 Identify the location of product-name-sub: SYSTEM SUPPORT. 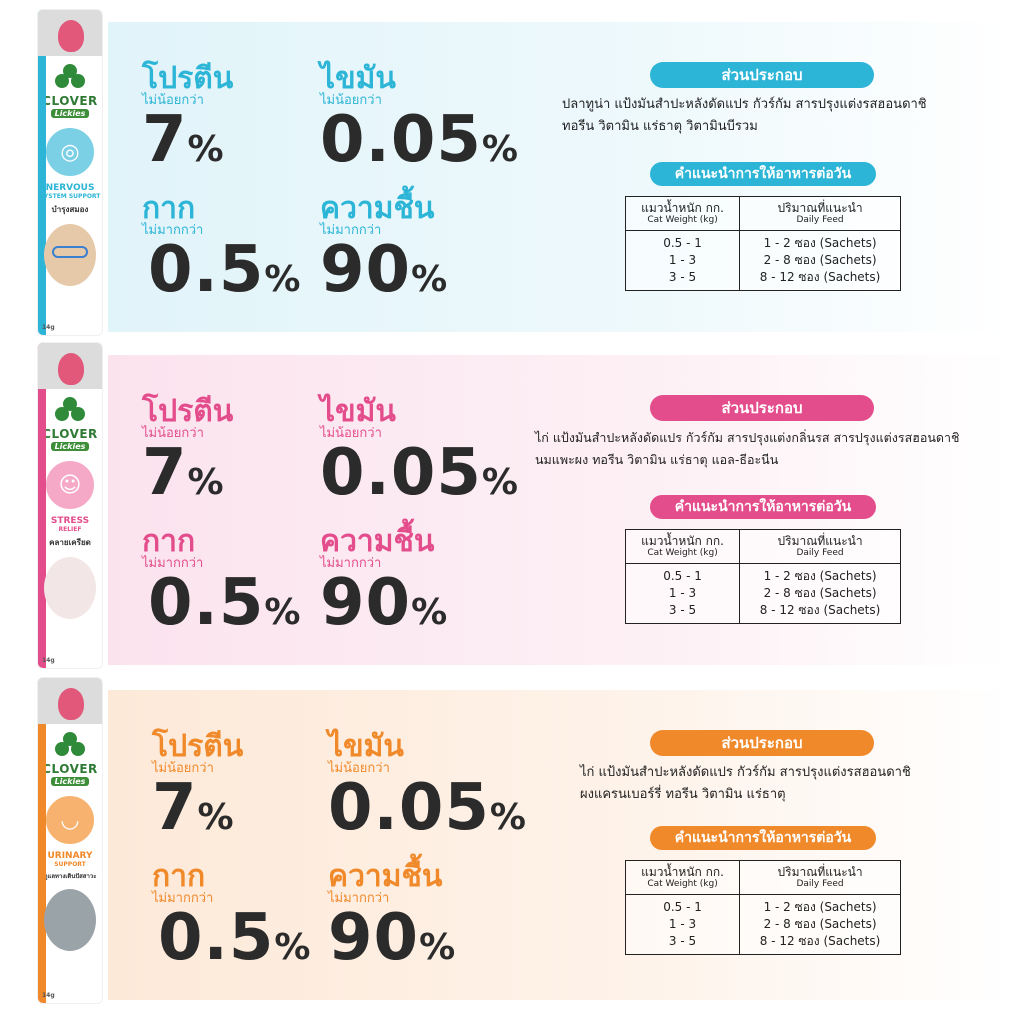
(70, 197).